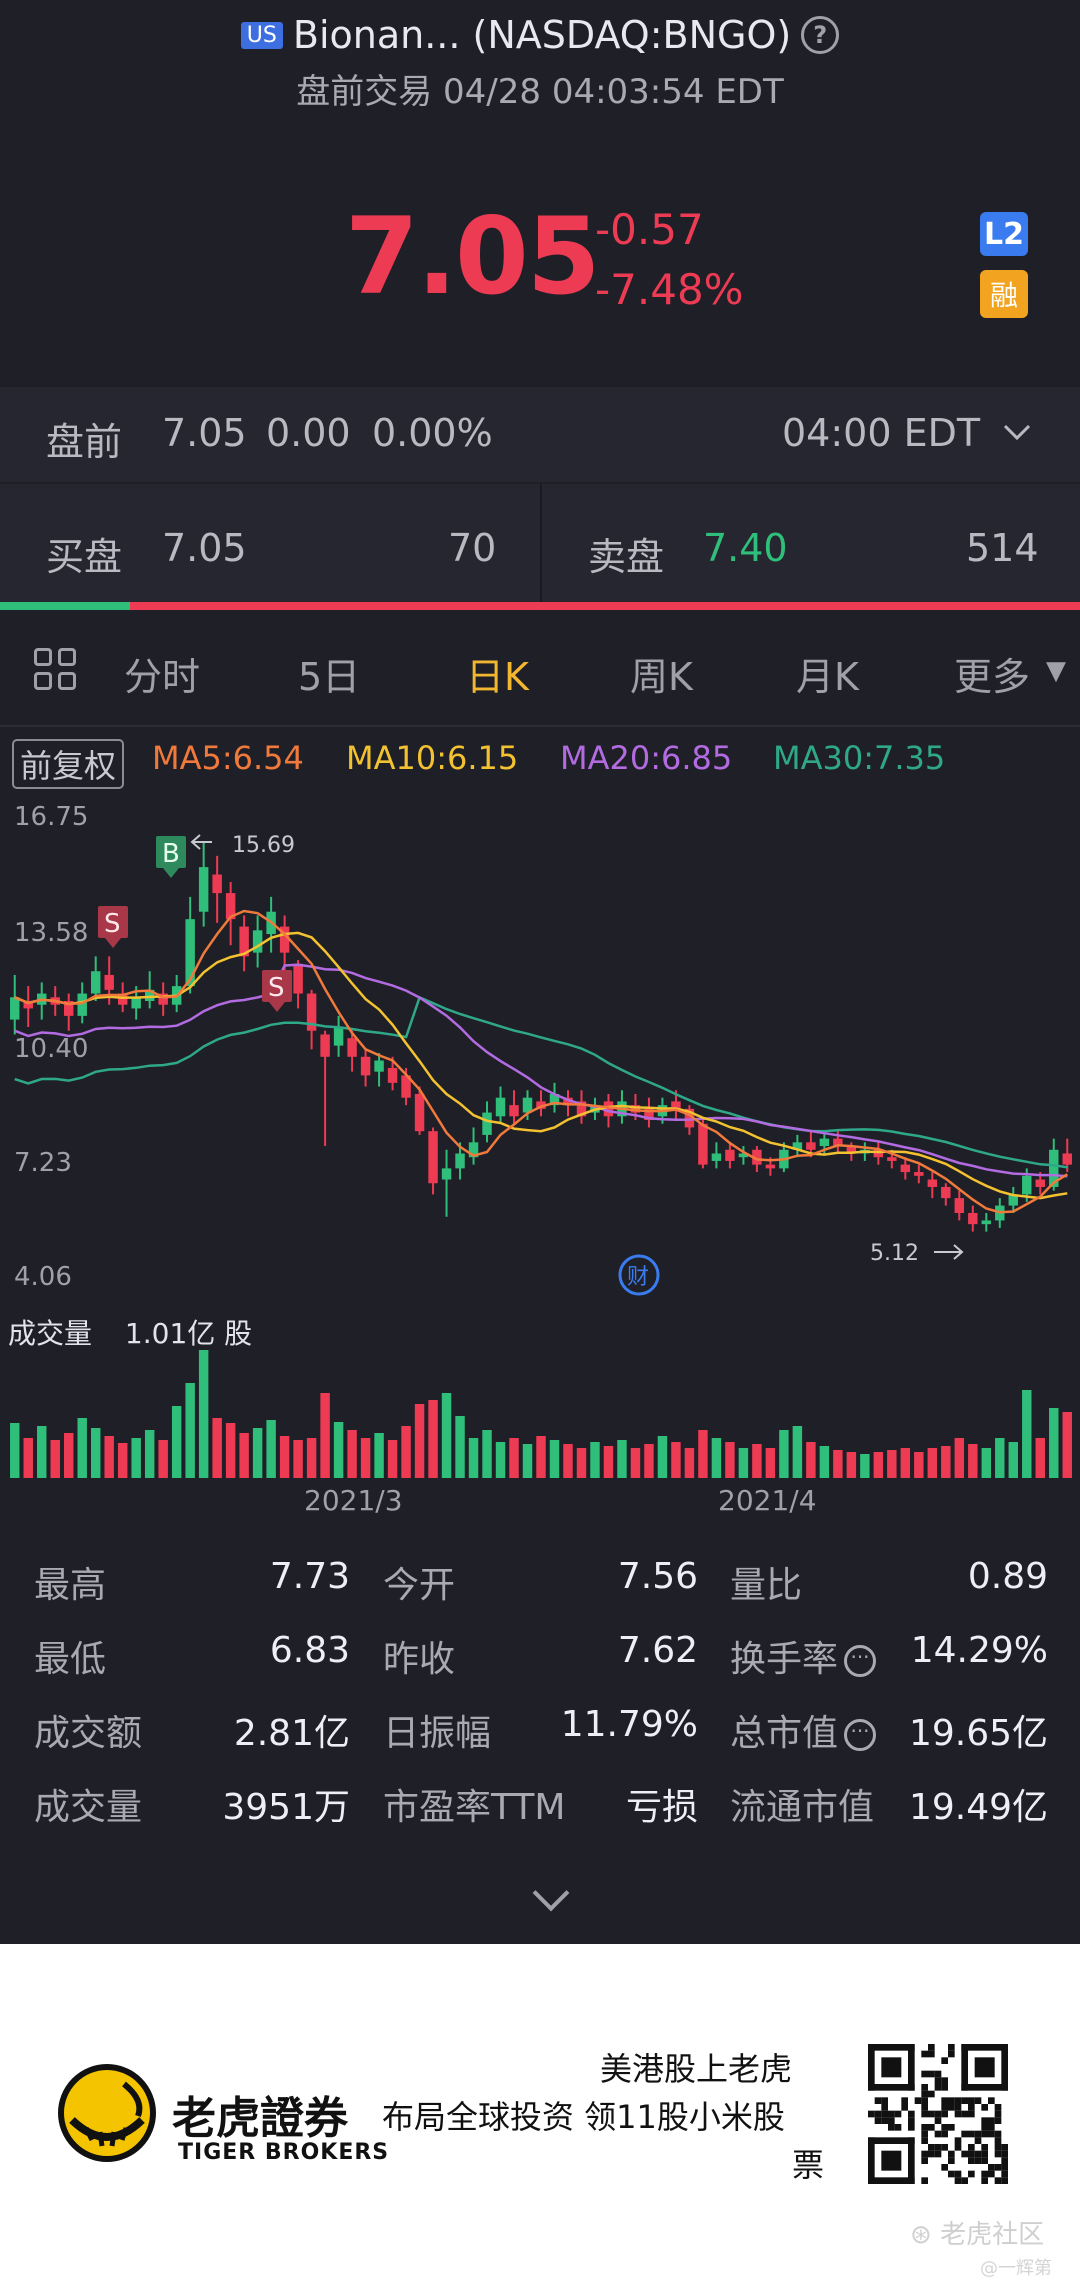 The width and height of the screenshot is (1080, 2288). I want to click on stat-label-prev-close: 昨收, so click(419, 1659).